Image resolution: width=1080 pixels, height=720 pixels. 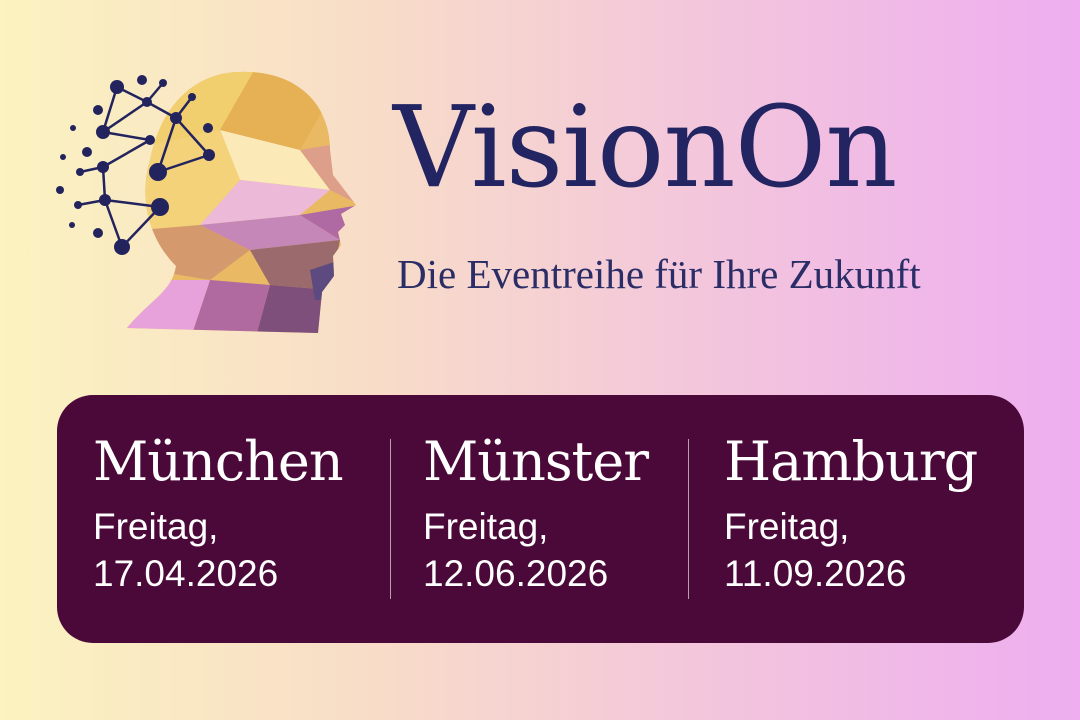 What do you see at coordinates (516, 573) in the screenshot?
I see `event-date: 12.06.2026` at bounding box center [516, 573].